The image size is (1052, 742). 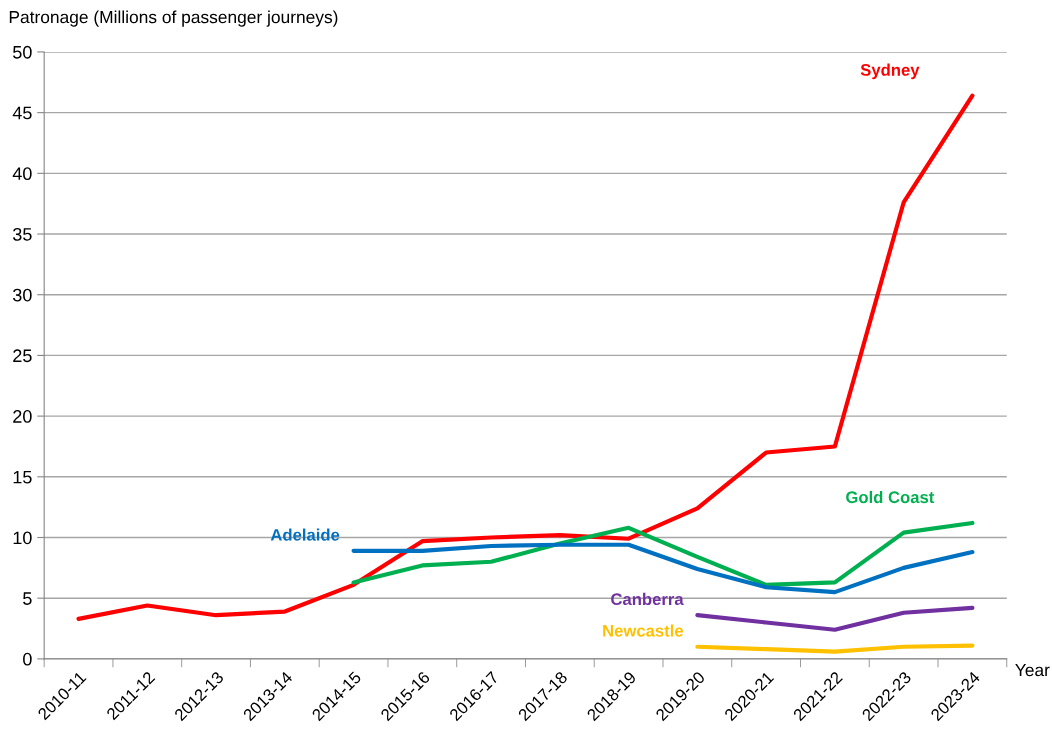 What do you see at coordinates (305, 534) in the screenshot?
I see `series-label: Adelaide` at bounding box center [305, 534].